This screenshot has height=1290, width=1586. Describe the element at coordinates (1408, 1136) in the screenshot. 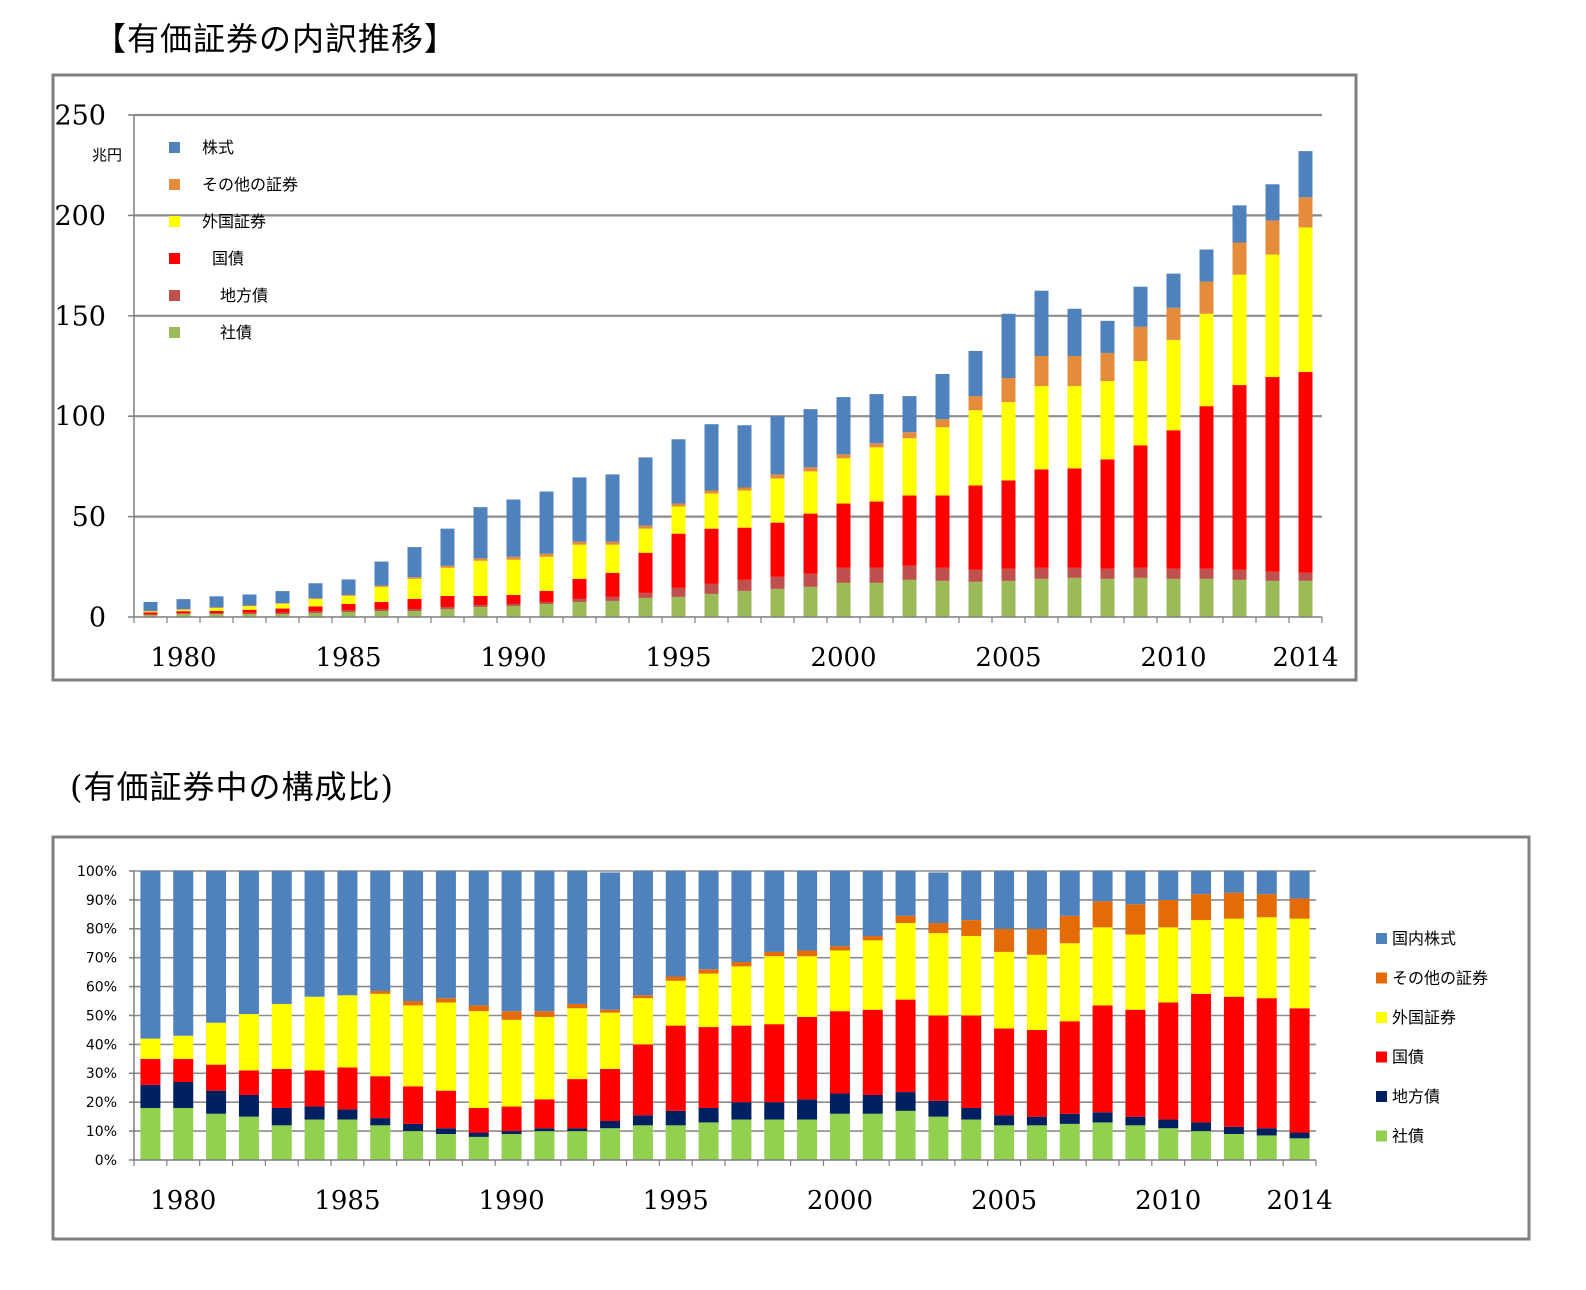

I see `chart2-legend-label: 社債` at that location.